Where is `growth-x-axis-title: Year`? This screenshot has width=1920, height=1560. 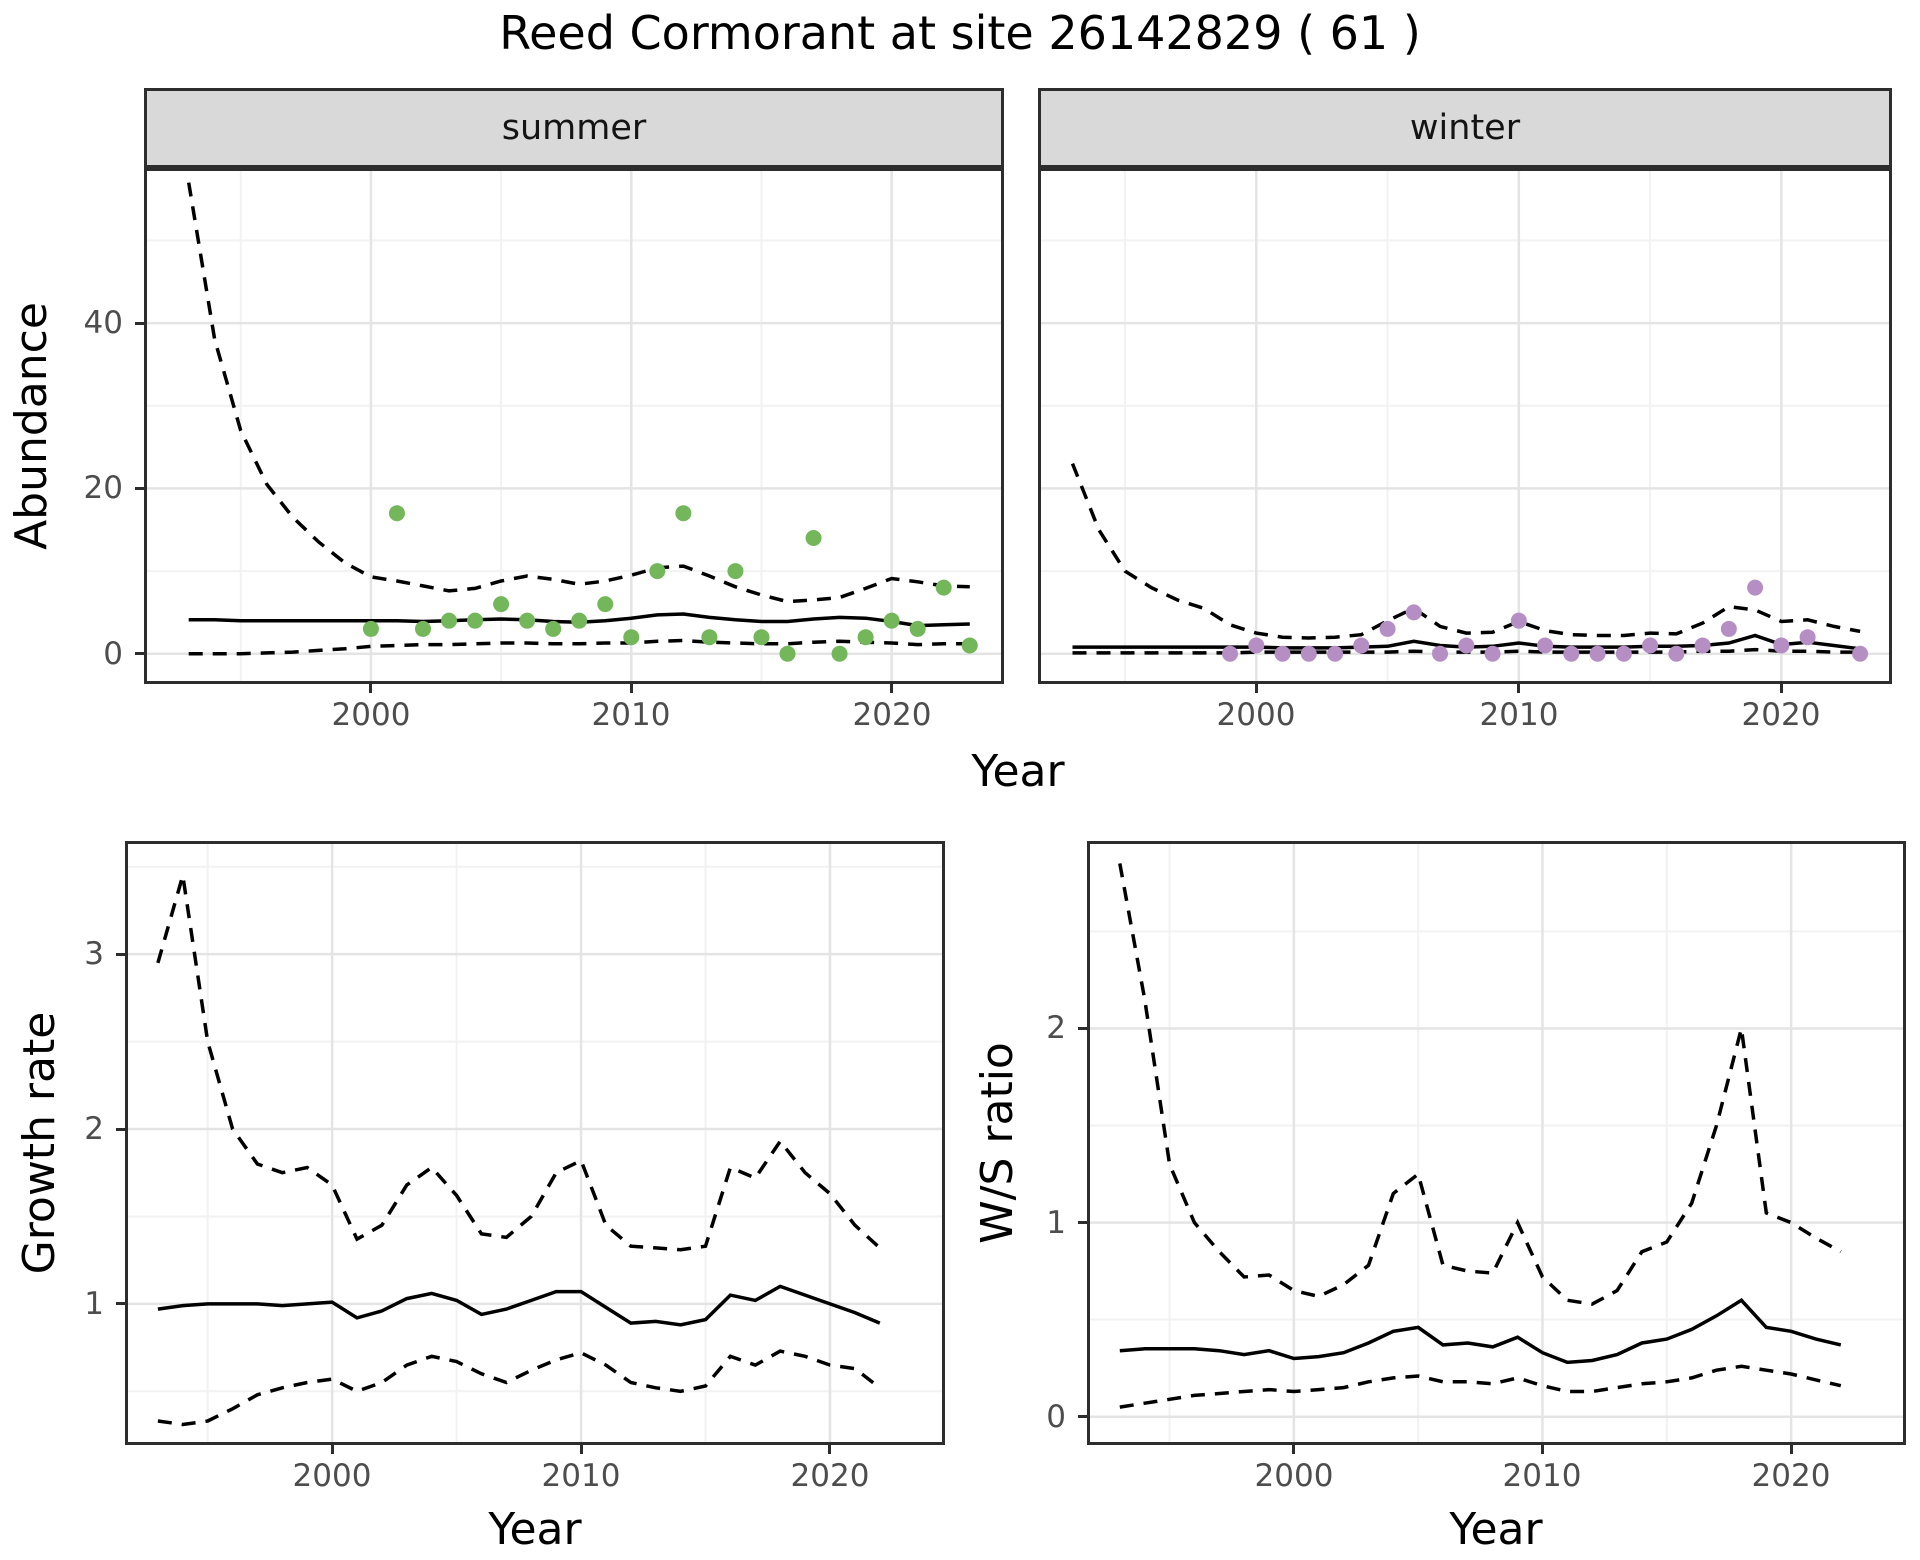
growth-x-axis-title: Year is located at coordinates (535, 1529).